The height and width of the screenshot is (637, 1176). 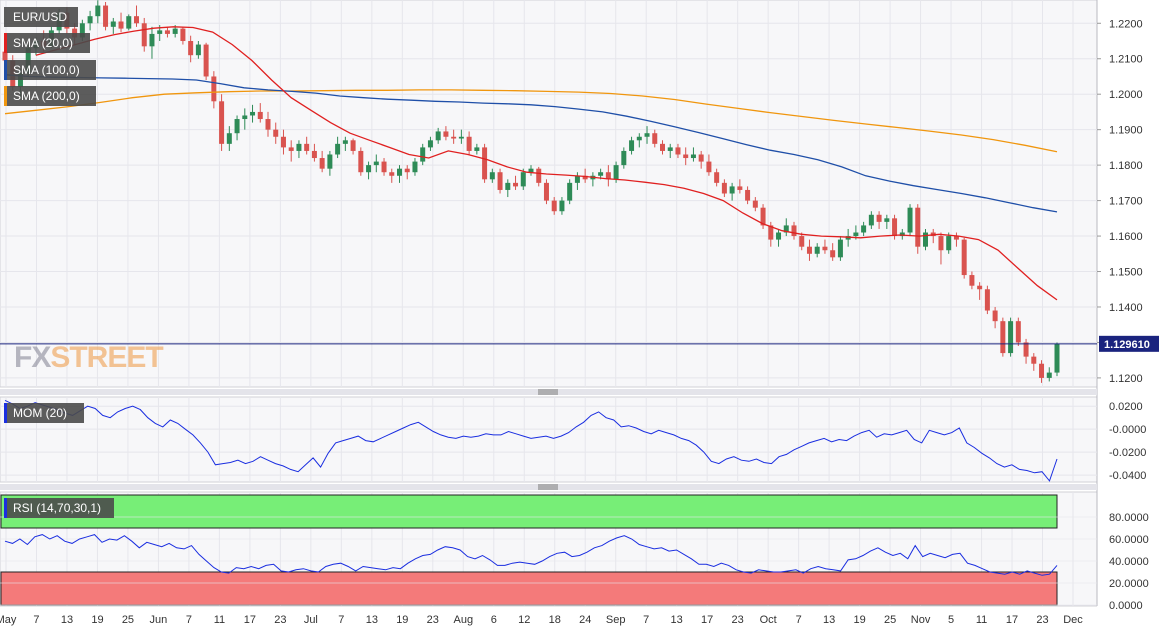 What do you see at coordinates (311, 620) in the screenshot?
I see `x-tick-label: Jul` at bounding box center [311, 620].